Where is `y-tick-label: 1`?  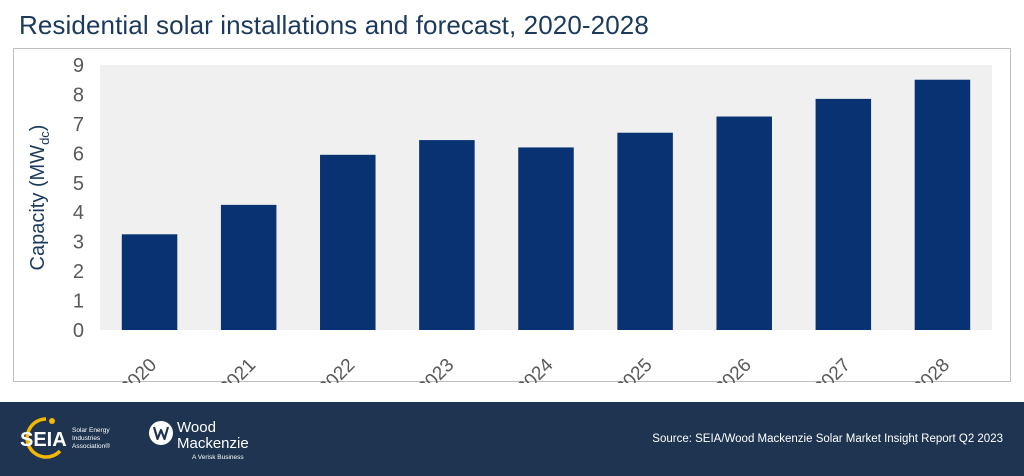
y-tick-label: 1 is located at coordinates (78, 302).